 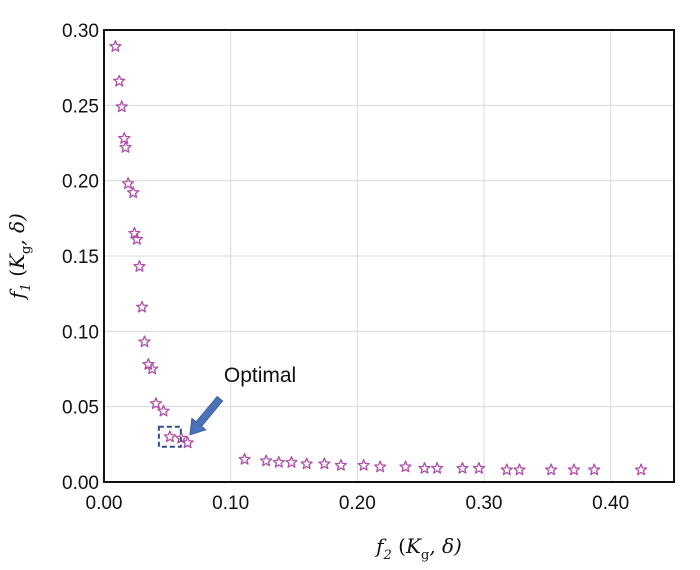 What do you see at coordinates (357, 503) in the screenshot?
I see `x-tick-label: 0.20` at bounding box center [357, 503].